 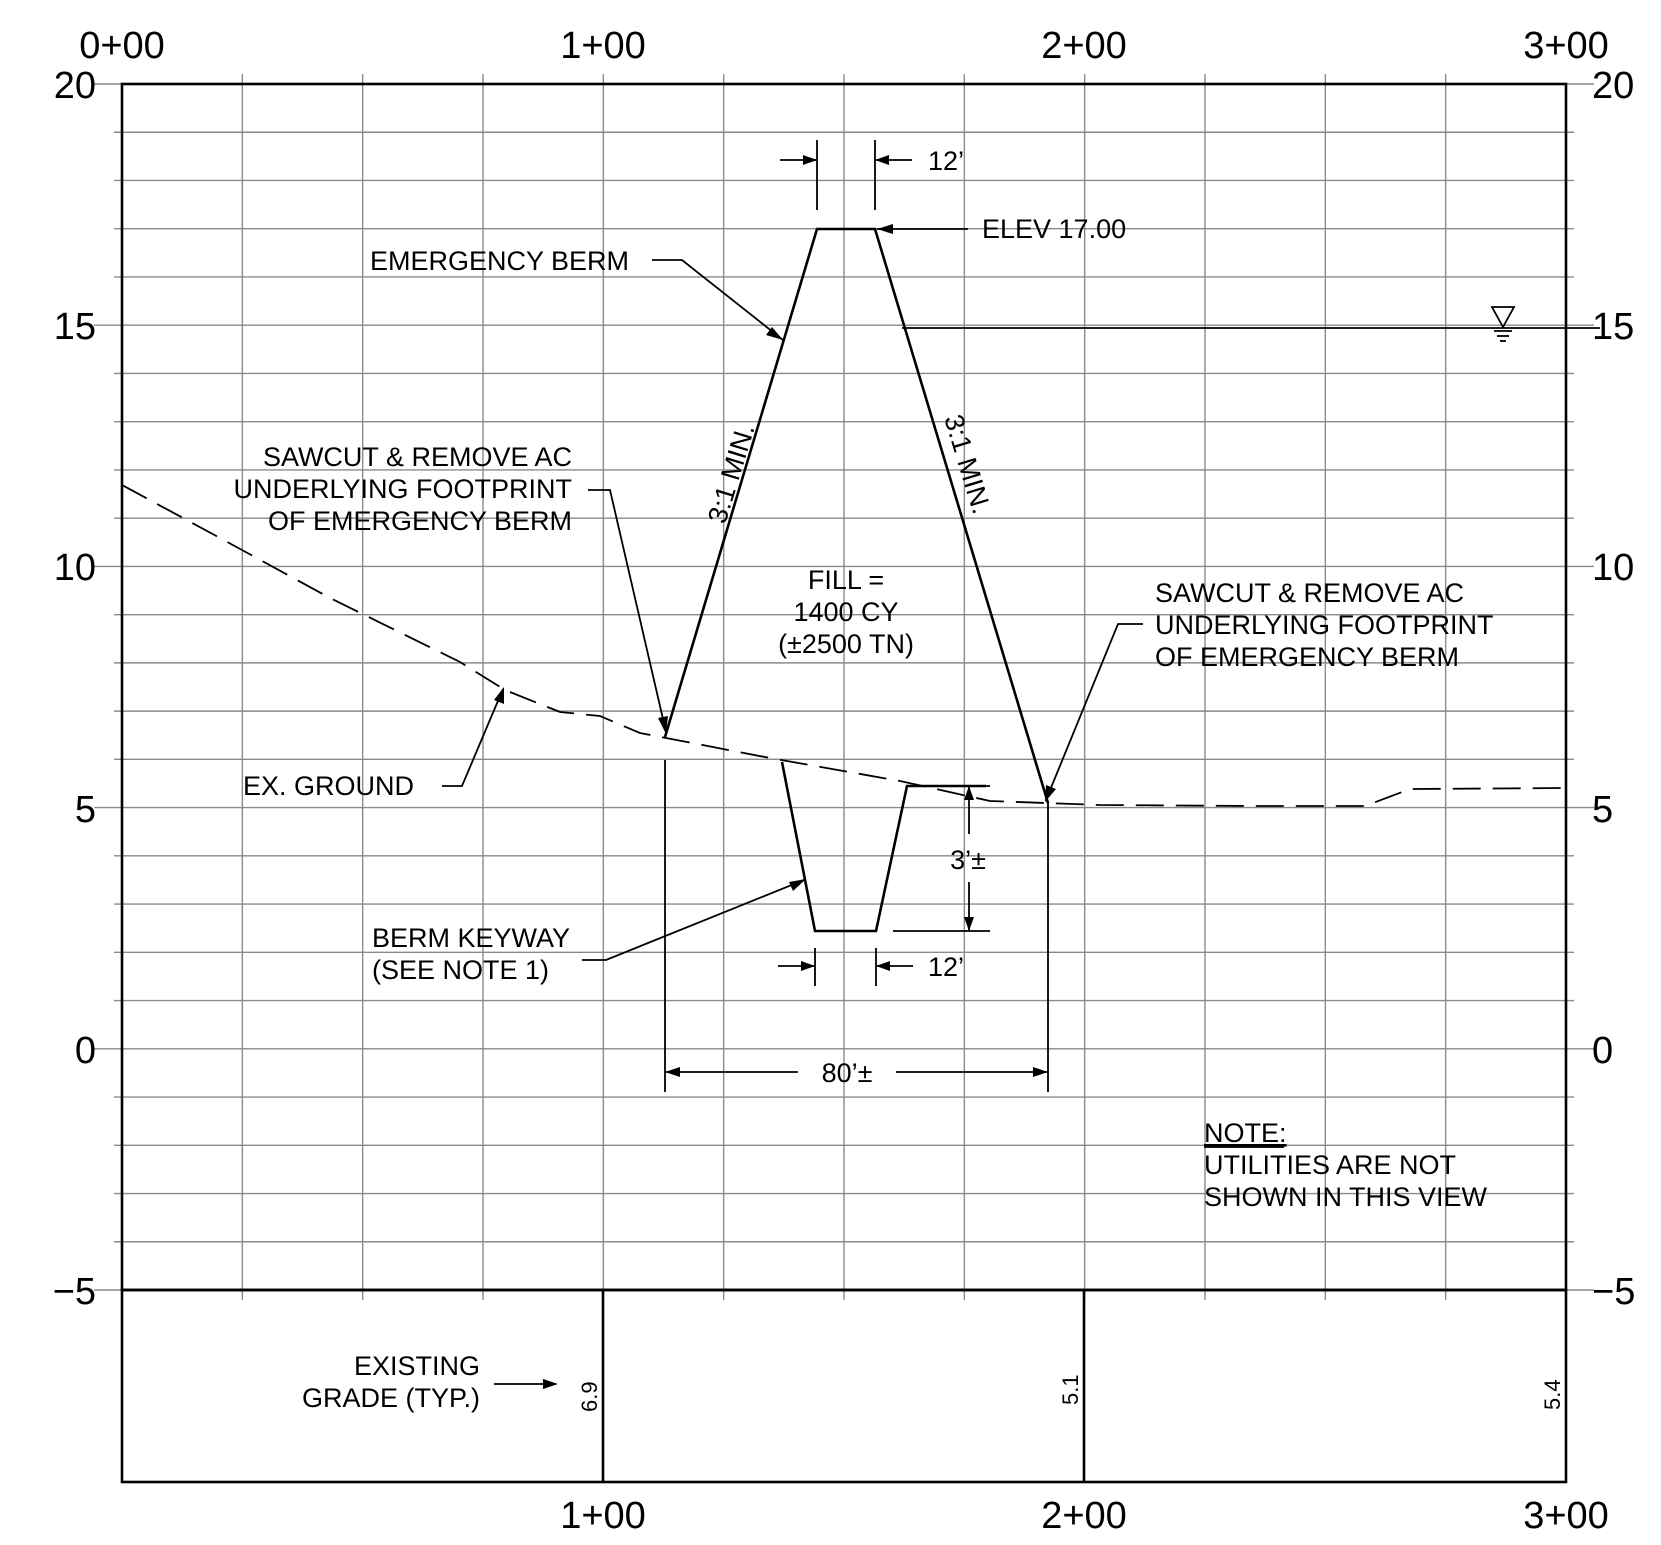 What do you see at coordinates (471, 938) in the screenshot?
I see `berm-keyway-label: BERM KEYWAY` at bounding box center [471, 938].